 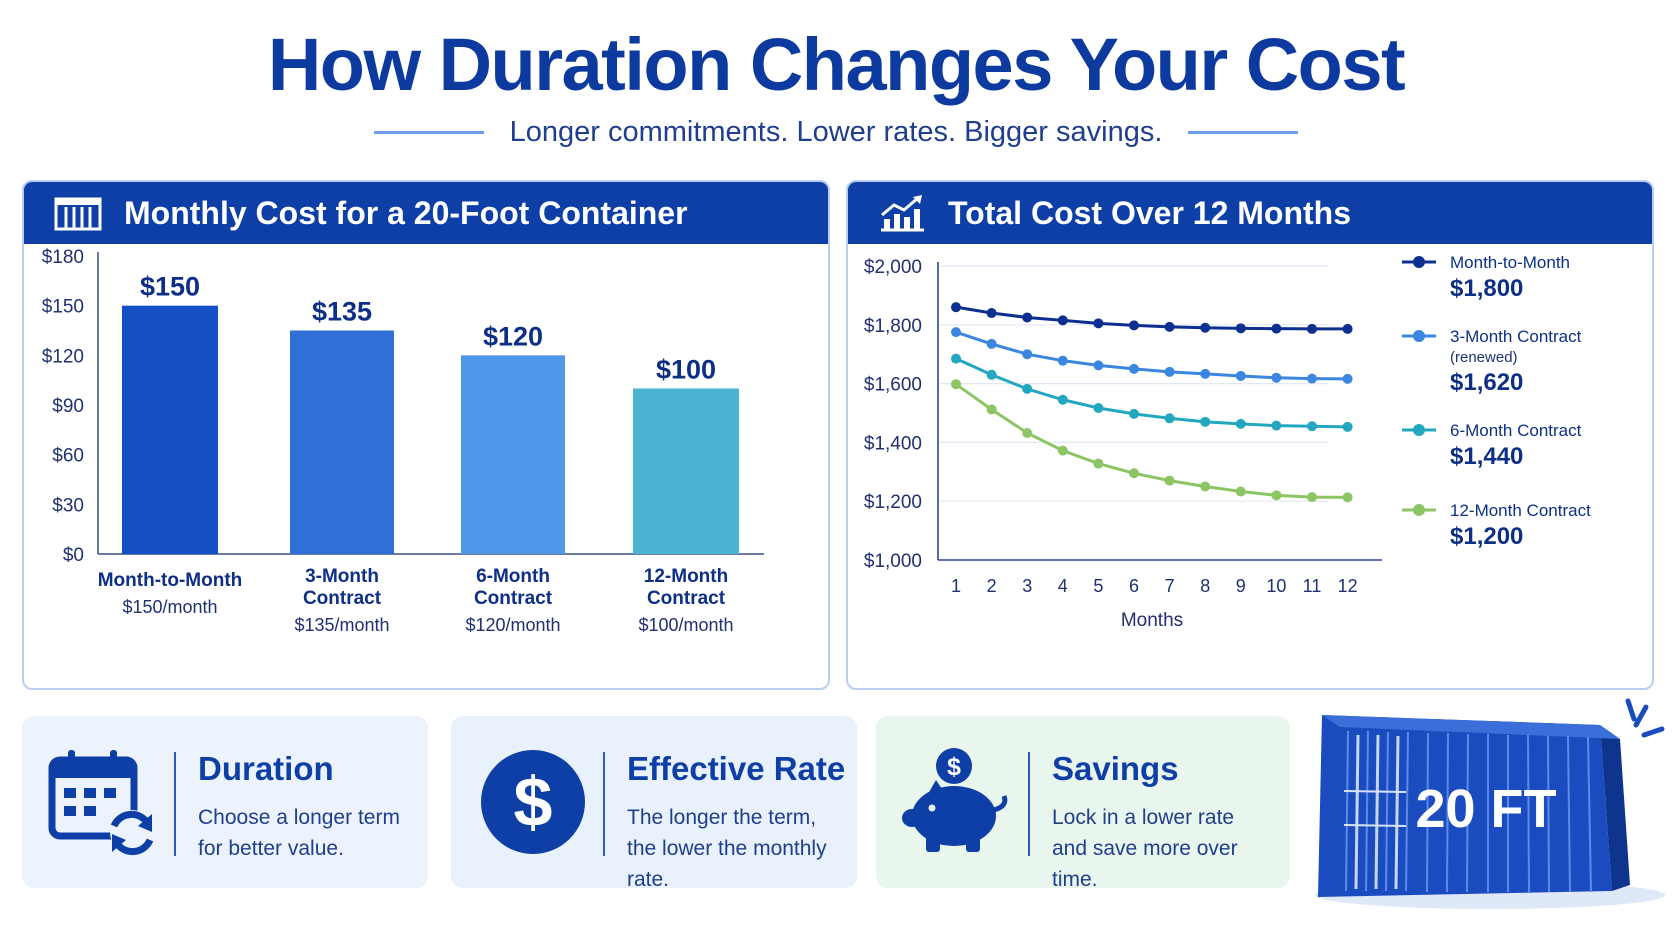 What do you see at coordinates (63, 307) in the screenshot?
I see `bar-y-tick-label: $150` at bounding box center [63, 307].